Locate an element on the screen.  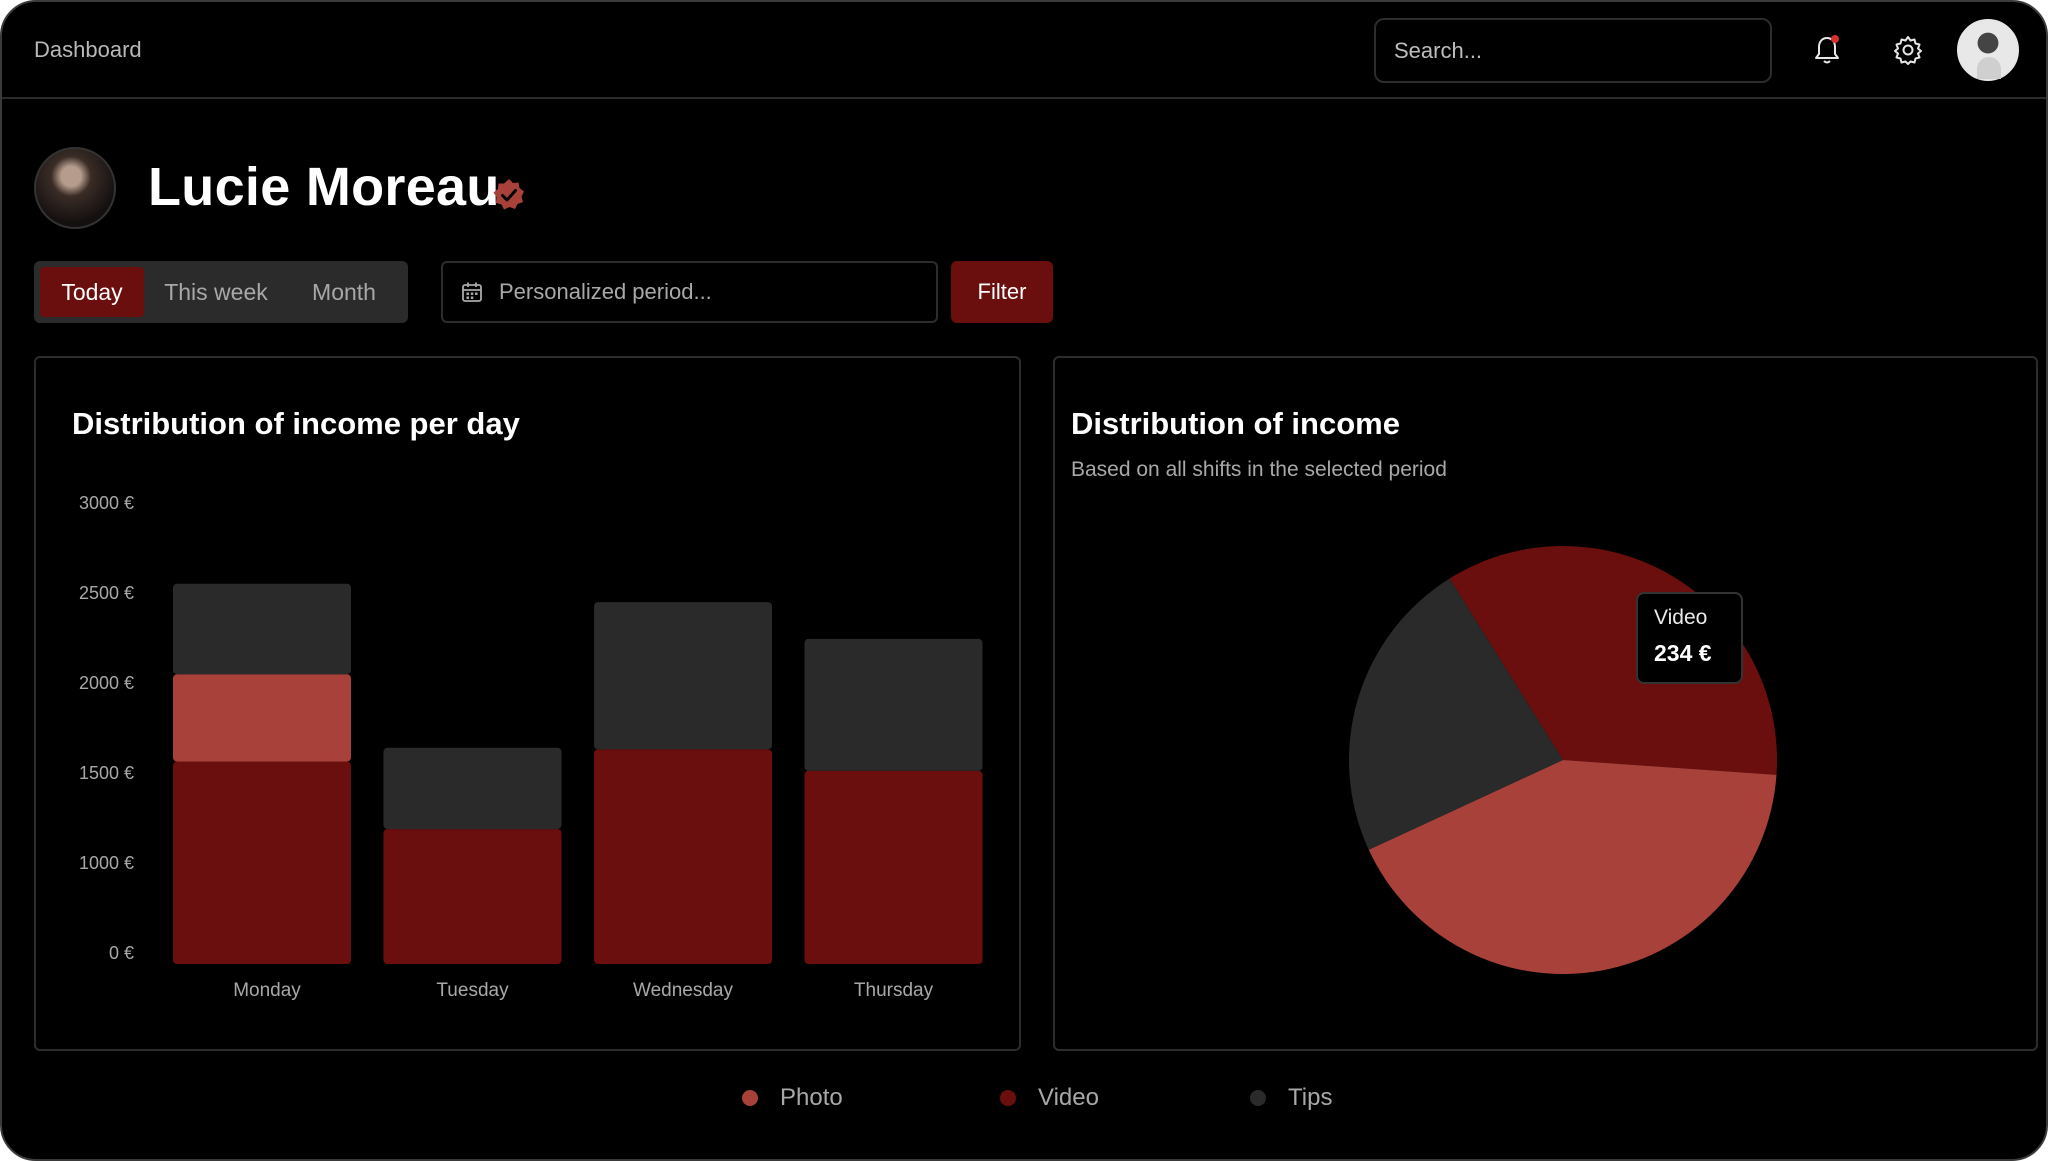
pie-chart-title: Distribution of income is located at coordinates (1235, 423).